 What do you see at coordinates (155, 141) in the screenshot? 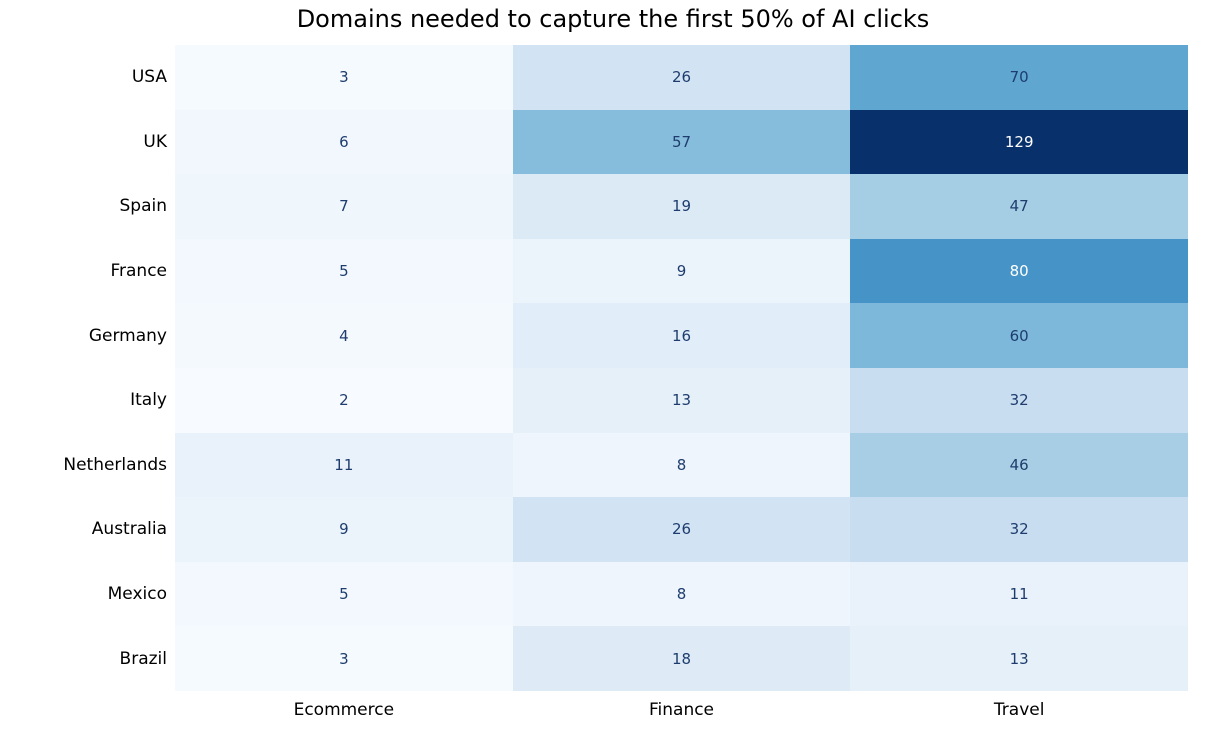
I see `row-label: UK` at bounding box center [155, 141].